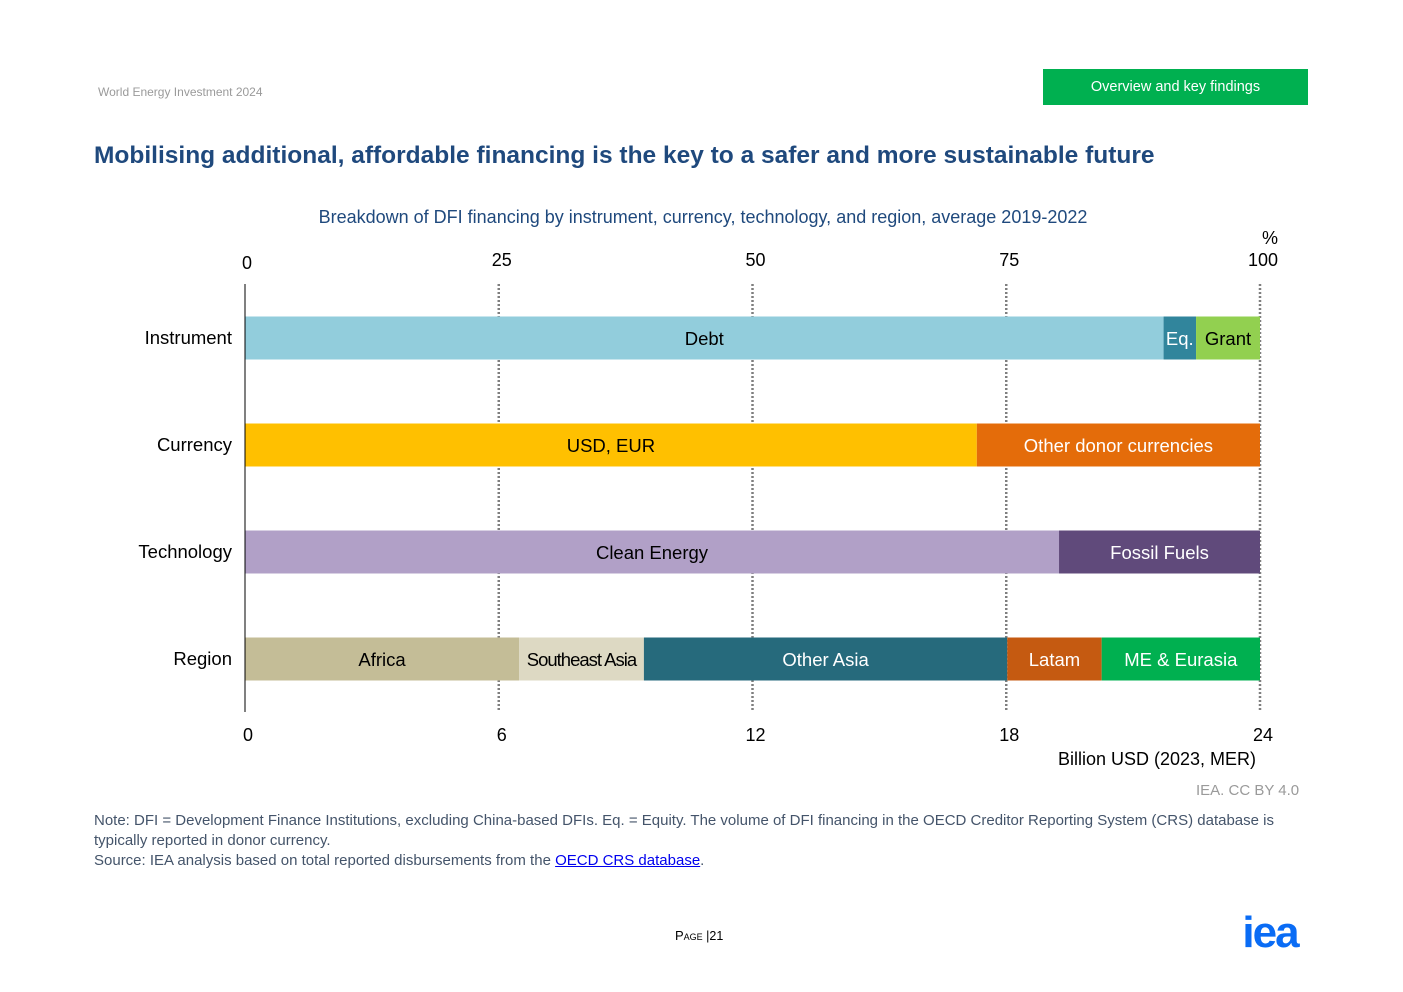  I want to click on bar-label-instrument-grant: Grant, so click(1228, 338).